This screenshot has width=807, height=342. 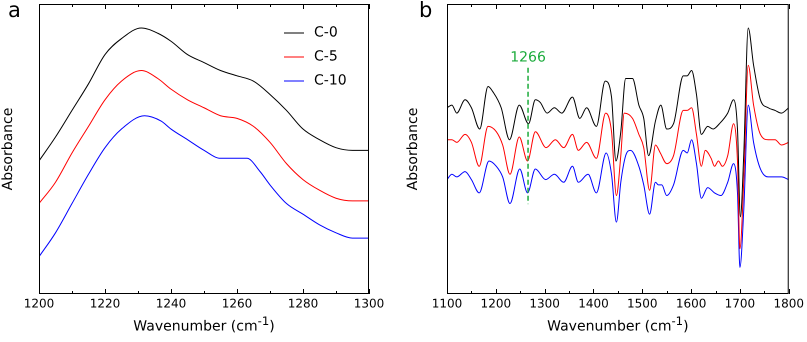 What do you see at coordinates (237, 303) in the screenshot?
I see `x-tick-label: 1260` at bounding box center [237, 303].